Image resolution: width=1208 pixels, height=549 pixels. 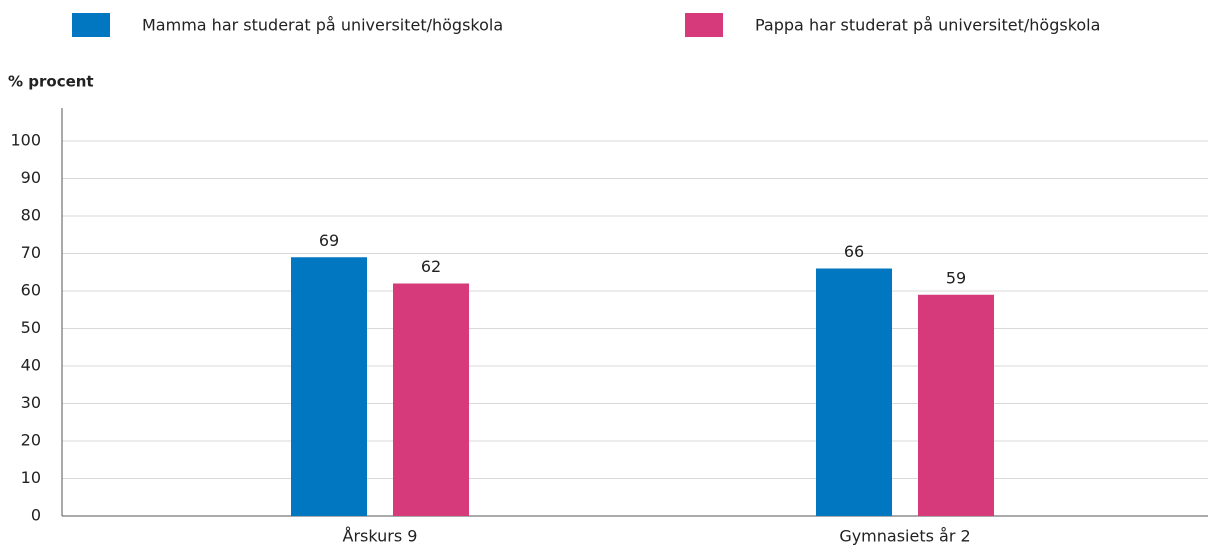 I want to click on y-tick-label: 100, so click(x=25, y=140).